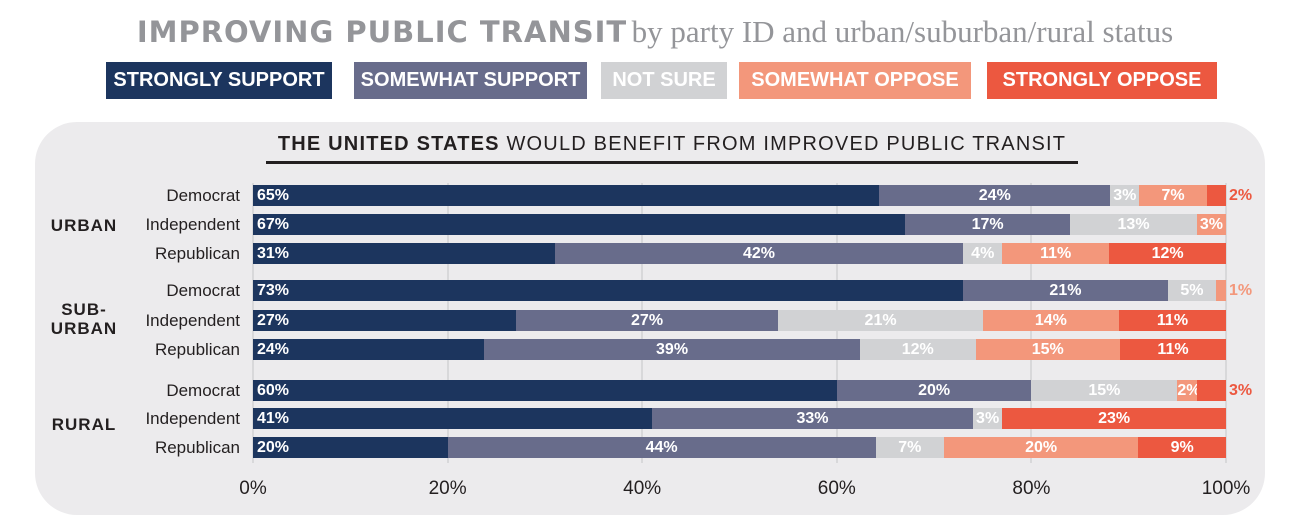  Describe the element at coordinates (855, 80) in the screenshot. I see `legend-item-somewhat-oppose: SOMEWHAT OPPOSE` at that location.